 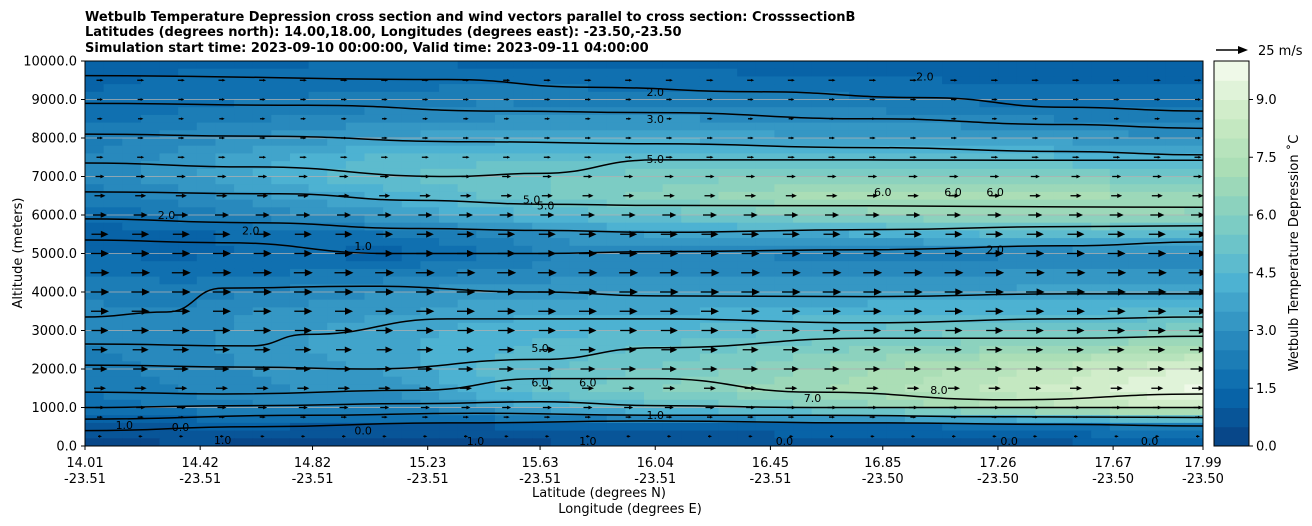 What do you see at coordinates (882, 463) in the screenshot?
I see `x-tick-label-lat: 16.85` at bounding box center [882, 463].